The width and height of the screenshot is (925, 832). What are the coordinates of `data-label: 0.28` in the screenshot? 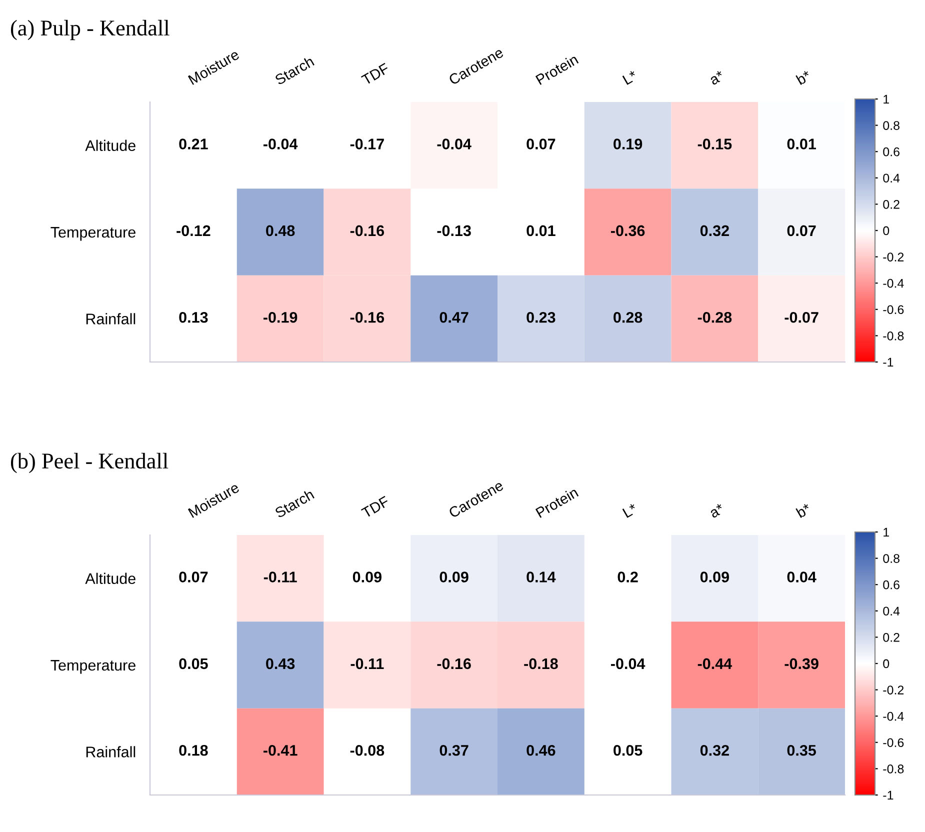 It's located at (628, 317).